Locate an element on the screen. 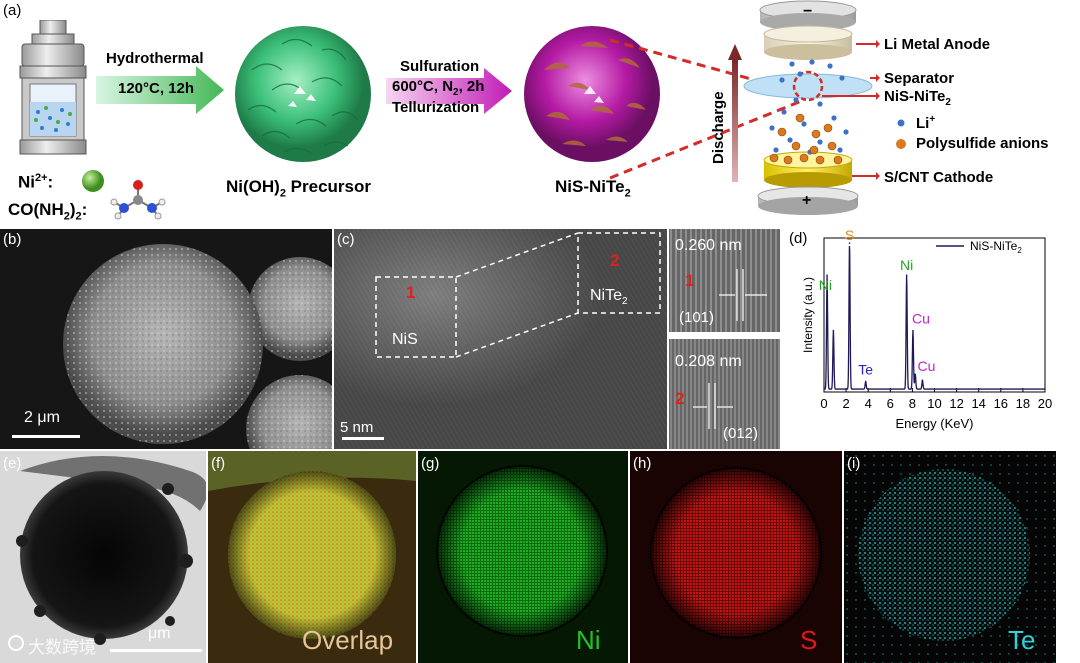 This screenshot has width=1080, height=663. nioh2-precursor-sphere is located at coordinates (303, 94).